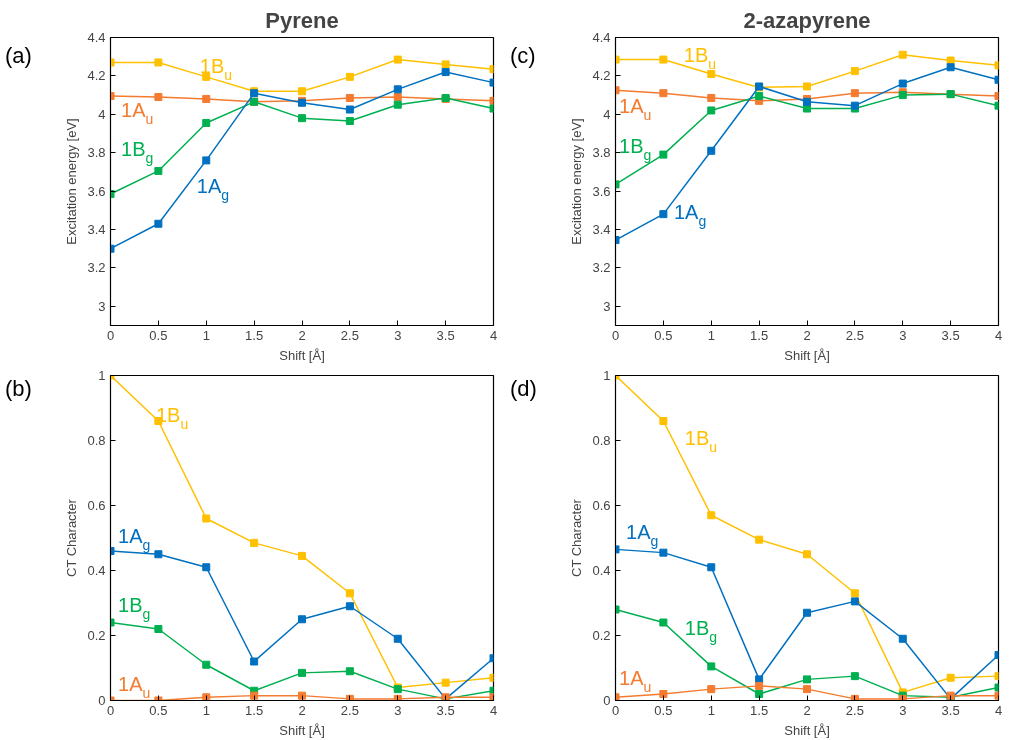  What do you see at coordinates (18, 56) in the screenshot?
I see `text: (a)` at bounding box center [18, 56].